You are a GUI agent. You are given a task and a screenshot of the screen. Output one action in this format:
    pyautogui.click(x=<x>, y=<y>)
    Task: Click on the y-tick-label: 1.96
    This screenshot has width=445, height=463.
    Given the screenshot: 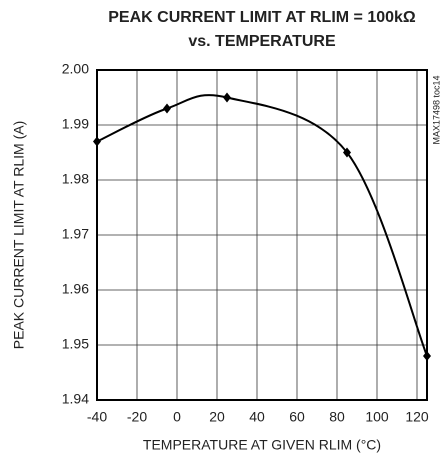 What is the action you would take?
    pyautogui.click(x=75, y=289)
    